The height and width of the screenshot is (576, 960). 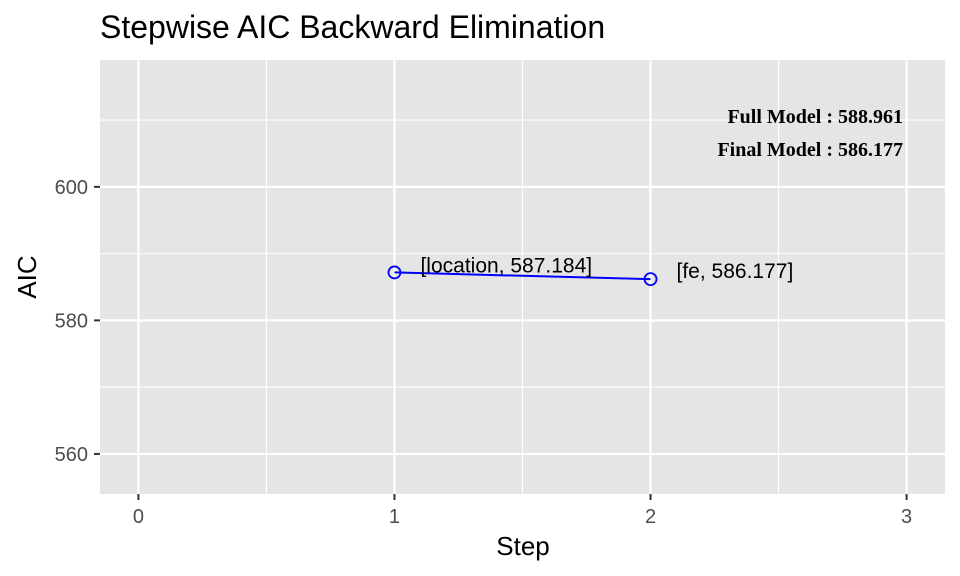 What do you see at coordinates (810, 150) in the screenshot?
I see `final-model-annotation: Final Model : 586.177` at bounding box center [810, 150].